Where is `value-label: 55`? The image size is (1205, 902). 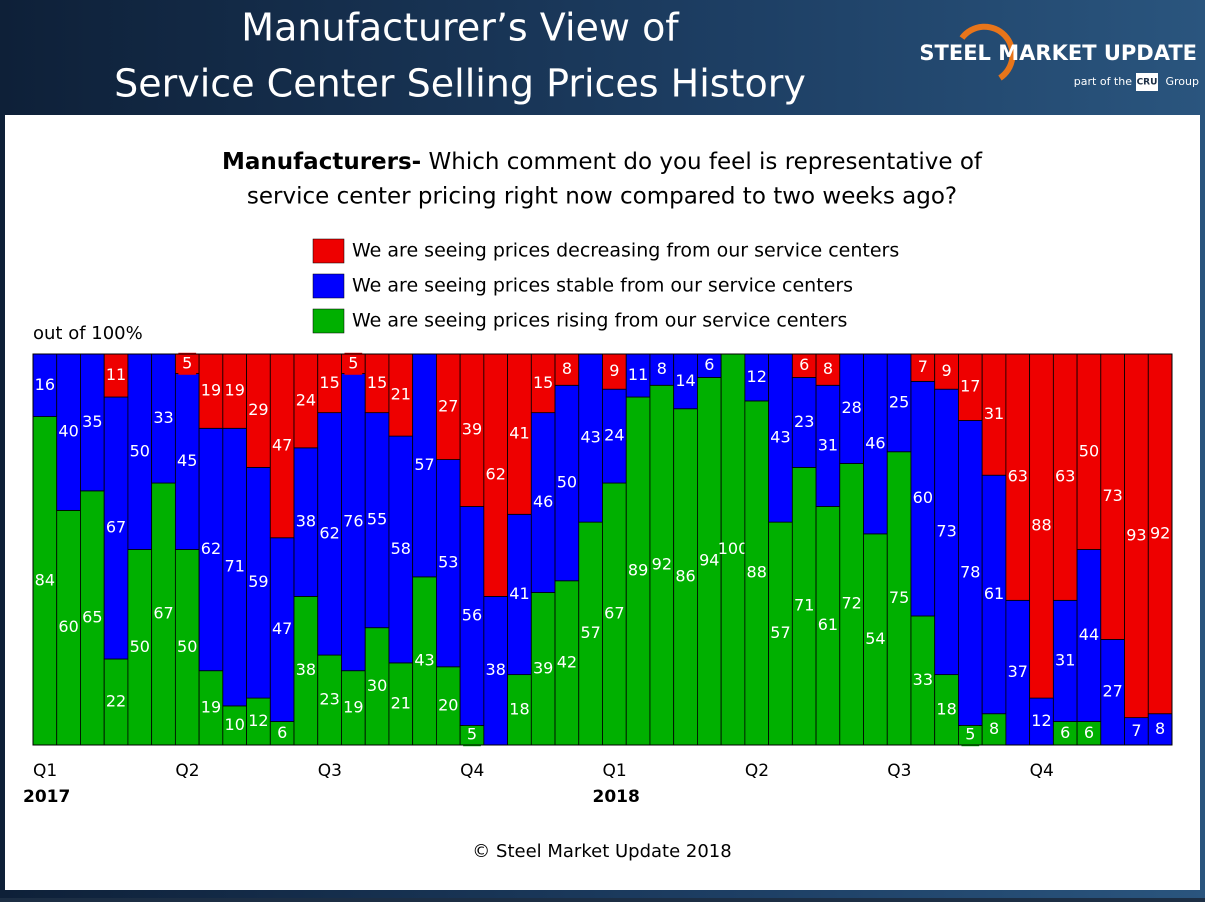
value-label: 55 is located at coordinates (377, 519).